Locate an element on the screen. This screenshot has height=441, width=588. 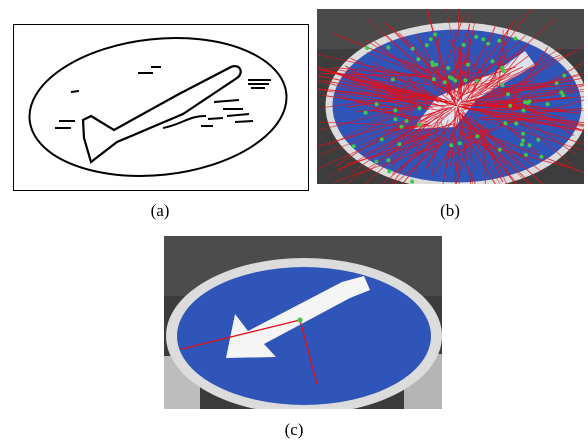
caption-a: (a) is located at coordinates (160, 210).